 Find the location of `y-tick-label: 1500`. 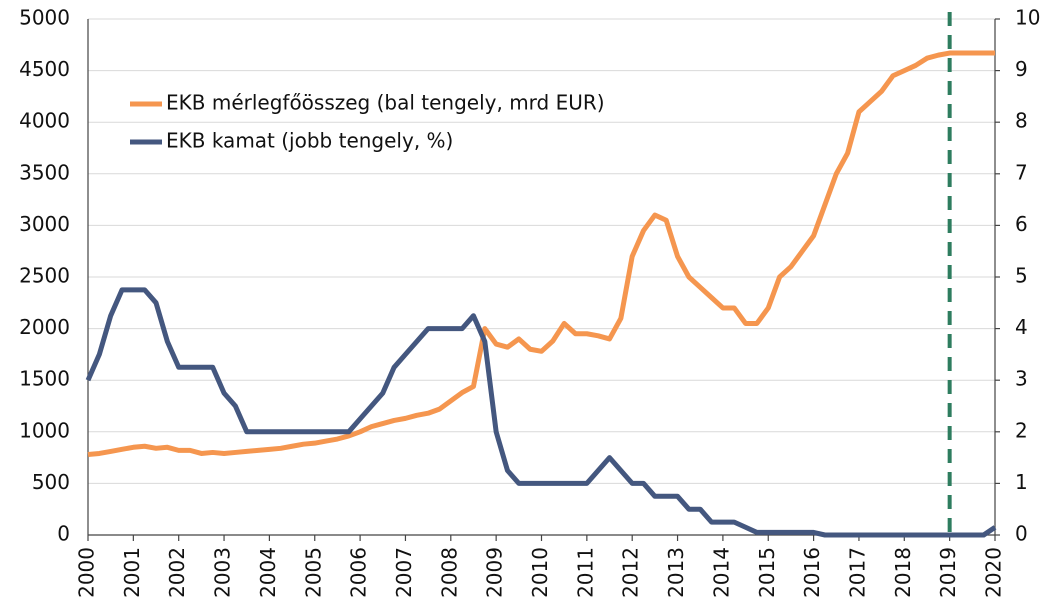

y-tick-label: 1500 is located at coordinates (44, 379).